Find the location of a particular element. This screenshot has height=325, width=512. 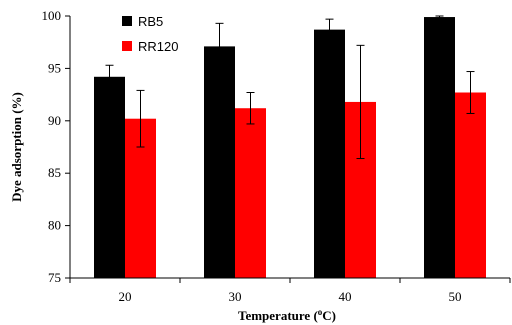

legend-swatch-rr120 is located at coordinates (127, 46).